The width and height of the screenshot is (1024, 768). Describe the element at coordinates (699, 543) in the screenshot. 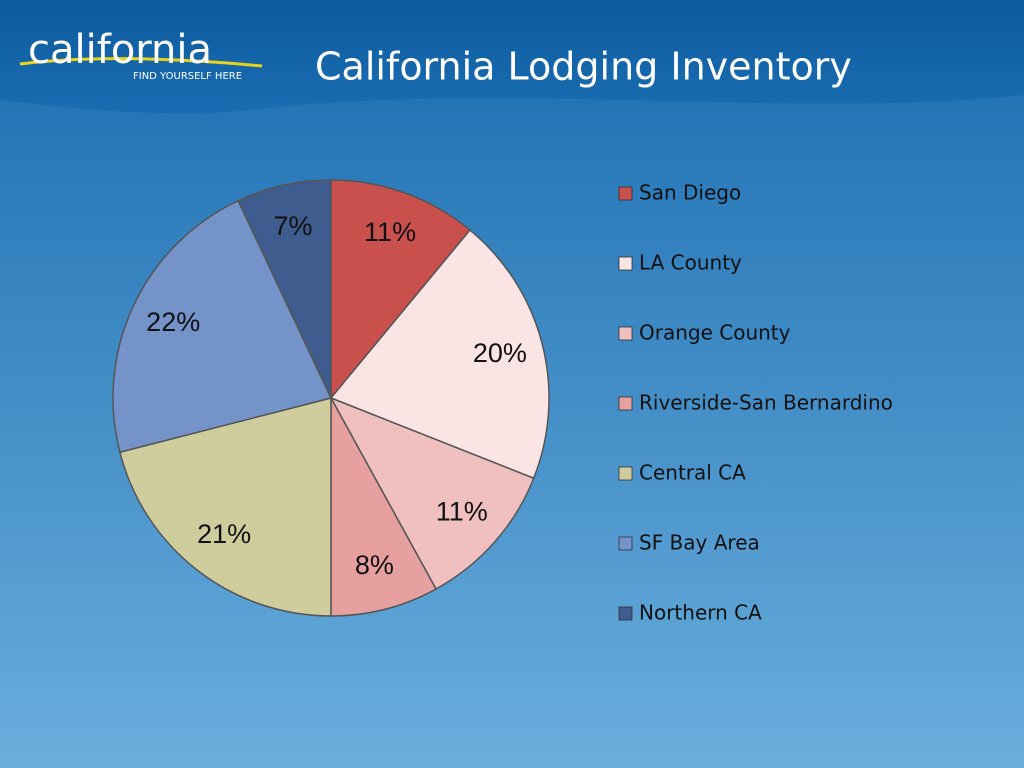

I see `legend-label: SF Bay Area` at that location.